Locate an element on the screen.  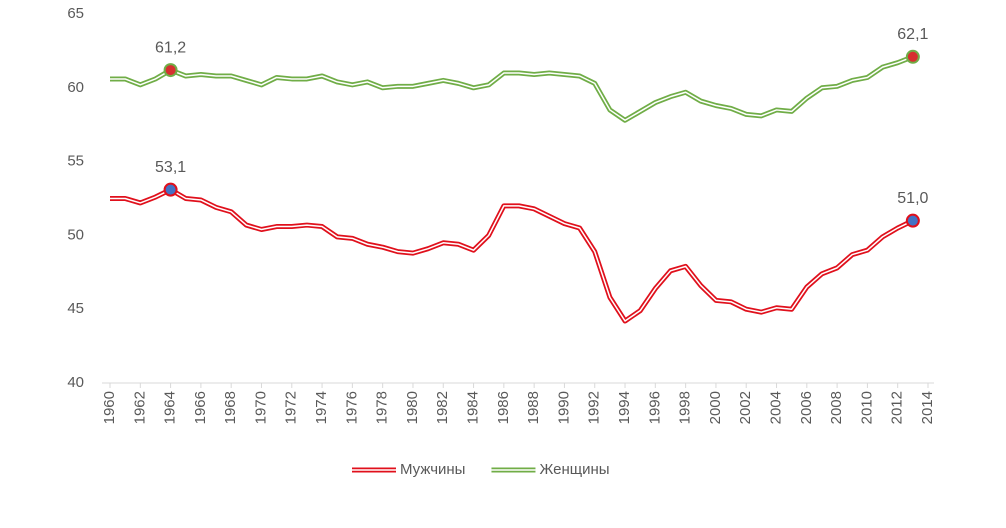
x-tick-label: 1984 is located at coordinates (473, 407).